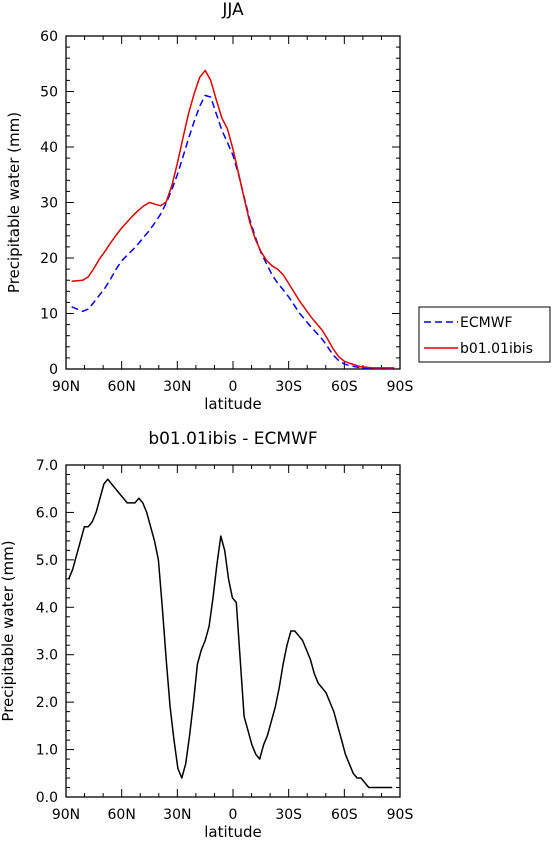  I want to click on legend-label: b01.01ibis, so click(496, 349).